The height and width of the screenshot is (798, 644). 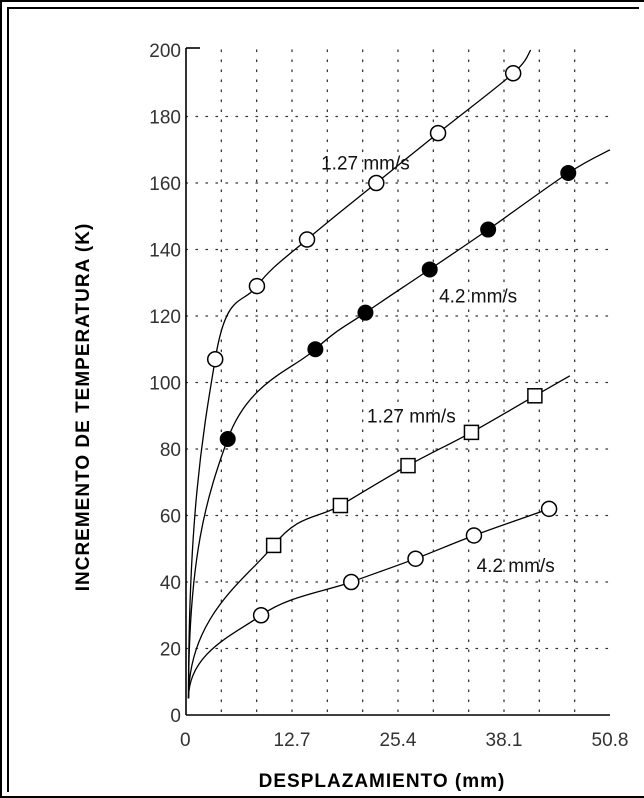 I want to click on y-tick-label: 80, so click(x=170, y=450).